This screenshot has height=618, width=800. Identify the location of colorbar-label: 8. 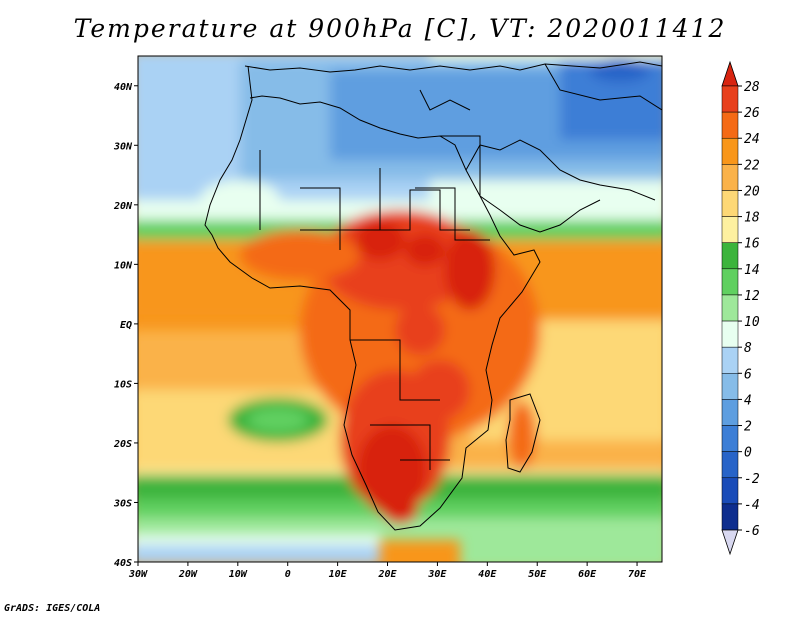
(748, 348).